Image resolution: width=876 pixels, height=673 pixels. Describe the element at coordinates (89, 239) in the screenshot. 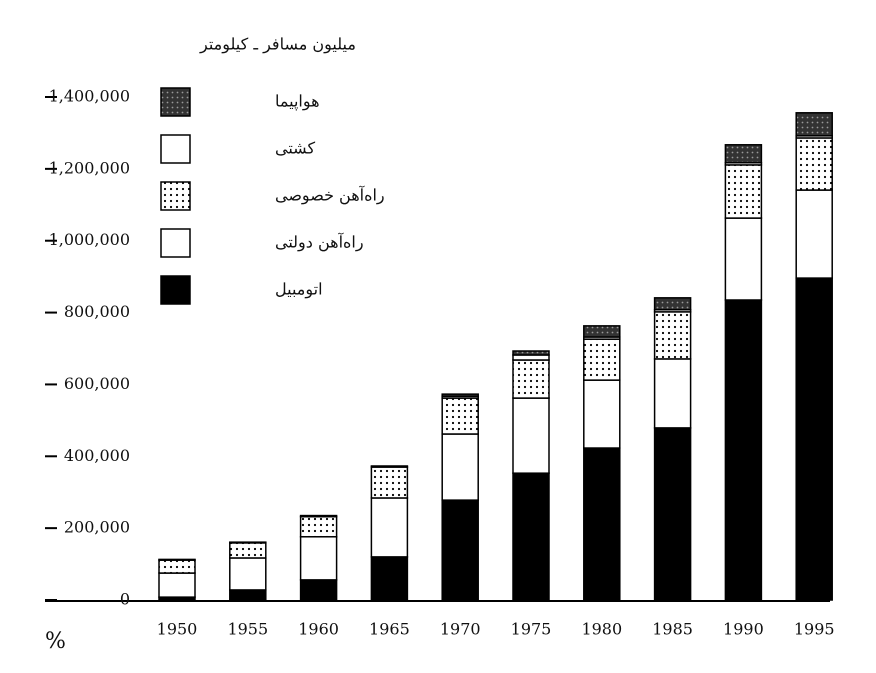

I see `y-tick-label: 1,000,000` at that location.